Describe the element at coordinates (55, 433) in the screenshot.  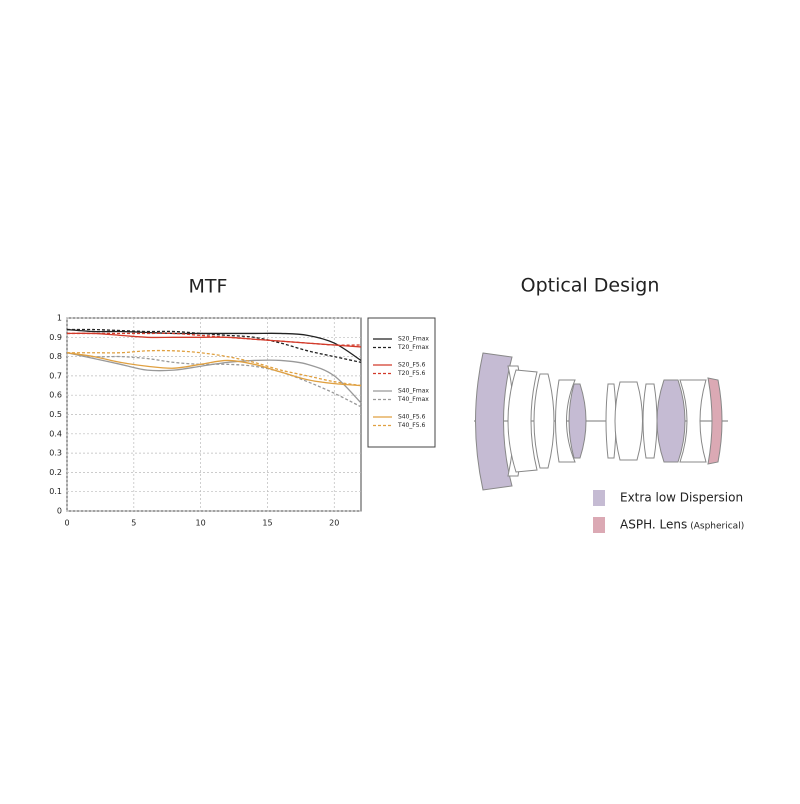
I see `y-tick-label: 0.4` at that location.